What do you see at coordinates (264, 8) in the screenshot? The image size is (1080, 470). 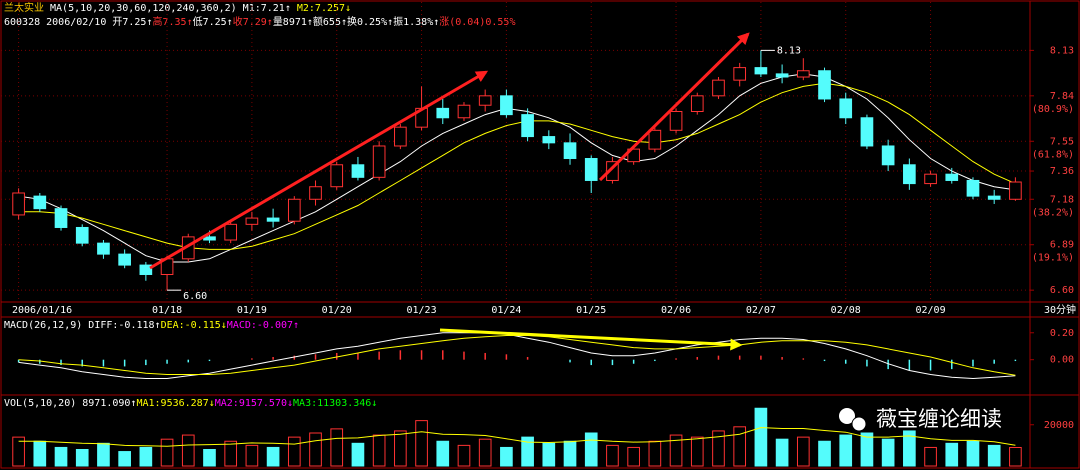 I see `legend-segment: M1:7.21↑` at bounding box center [264, 8].